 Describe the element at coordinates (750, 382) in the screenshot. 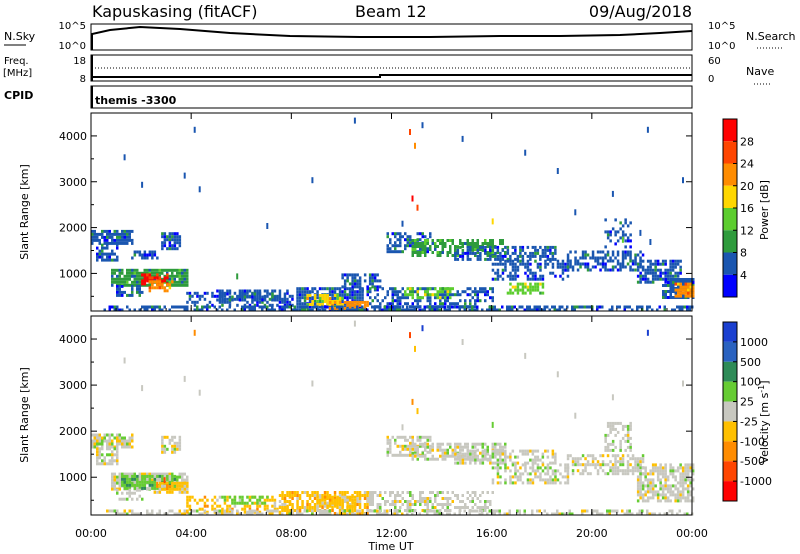

I see `velocity-colorbar-tick-label: 100` at that location.